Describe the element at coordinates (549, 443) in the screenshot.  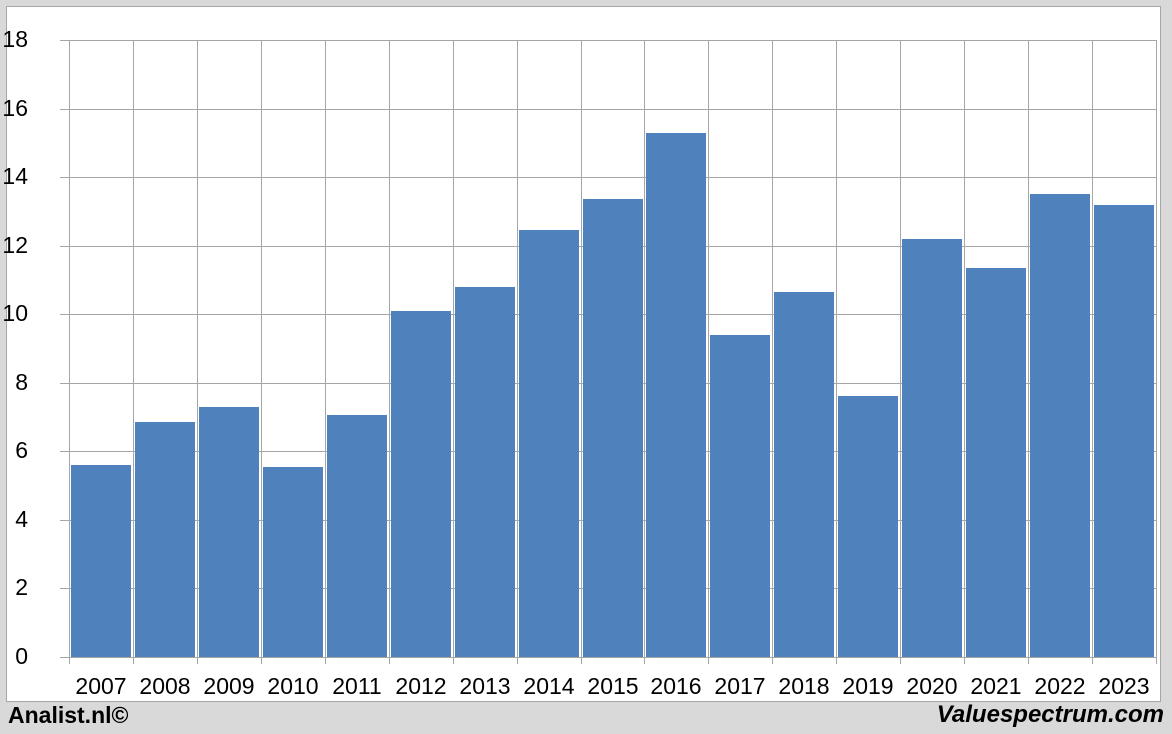
I see `bar-2014` at that location.